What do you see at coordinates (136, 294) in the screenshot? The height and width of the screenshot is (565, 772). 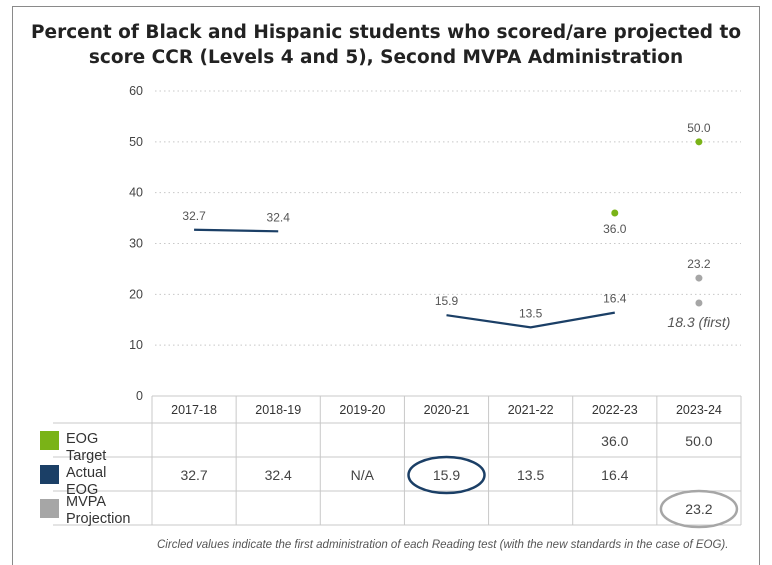 I see `y-tick-label: 20` at bounding box center [136, 294].